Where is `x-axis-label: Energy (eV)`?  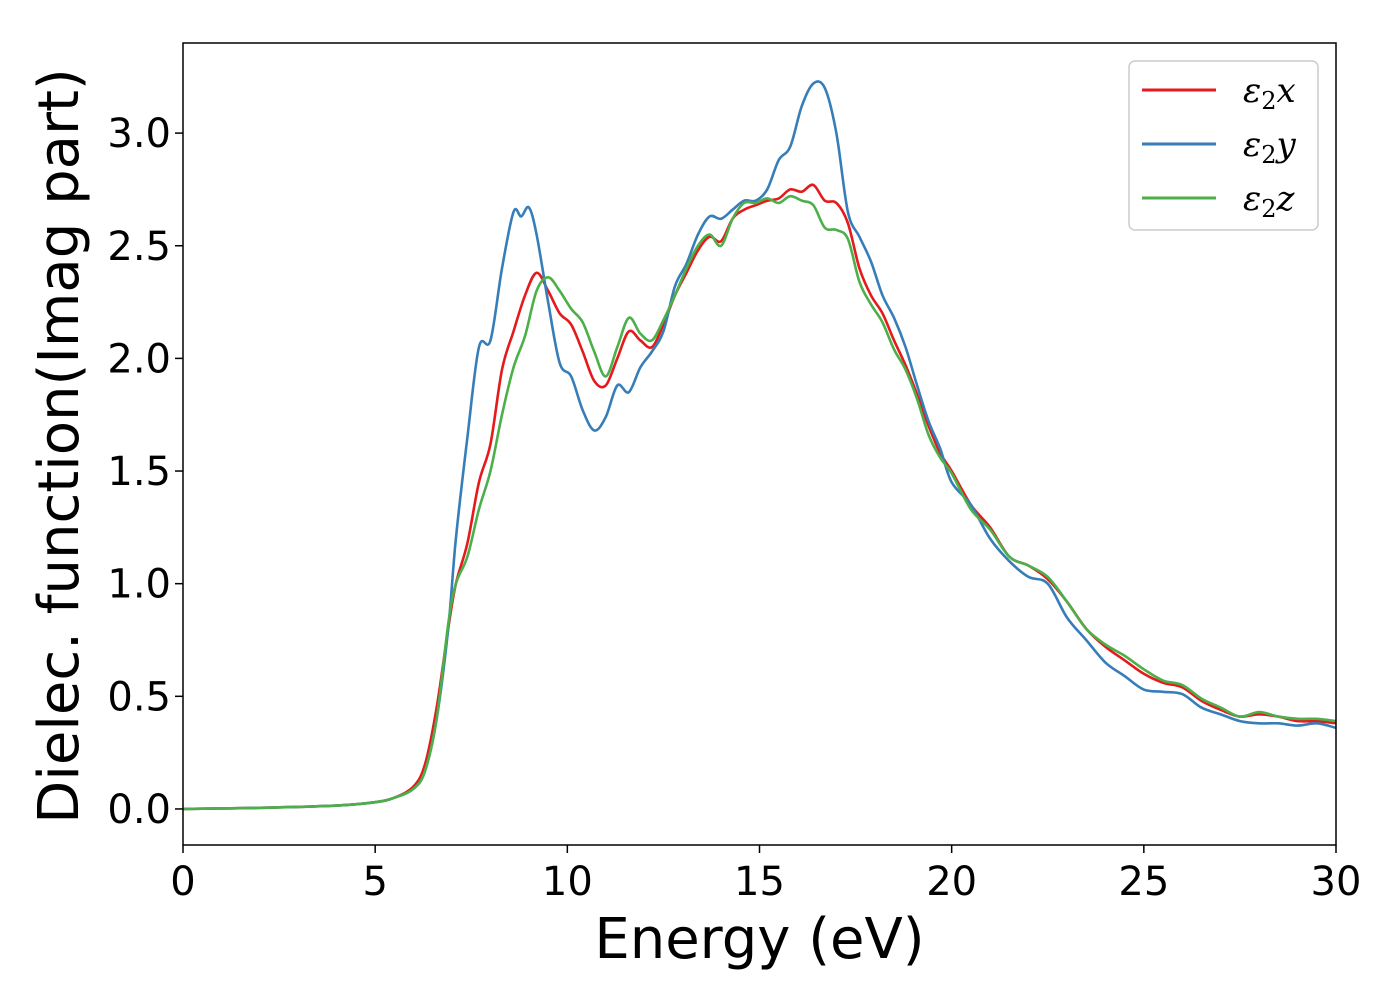 x-axis-label: Energy (eV) is located at coordinates (759, 939).